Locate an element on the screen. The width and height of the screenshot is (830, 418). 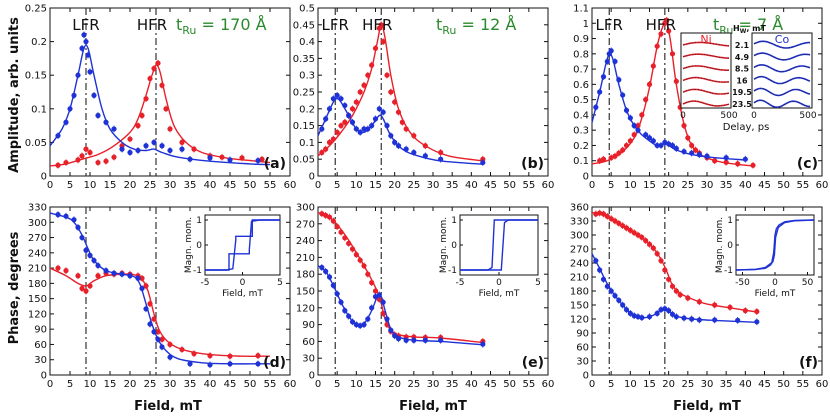
y-tick-label: 0.7 is located at coordinates (581, 70).